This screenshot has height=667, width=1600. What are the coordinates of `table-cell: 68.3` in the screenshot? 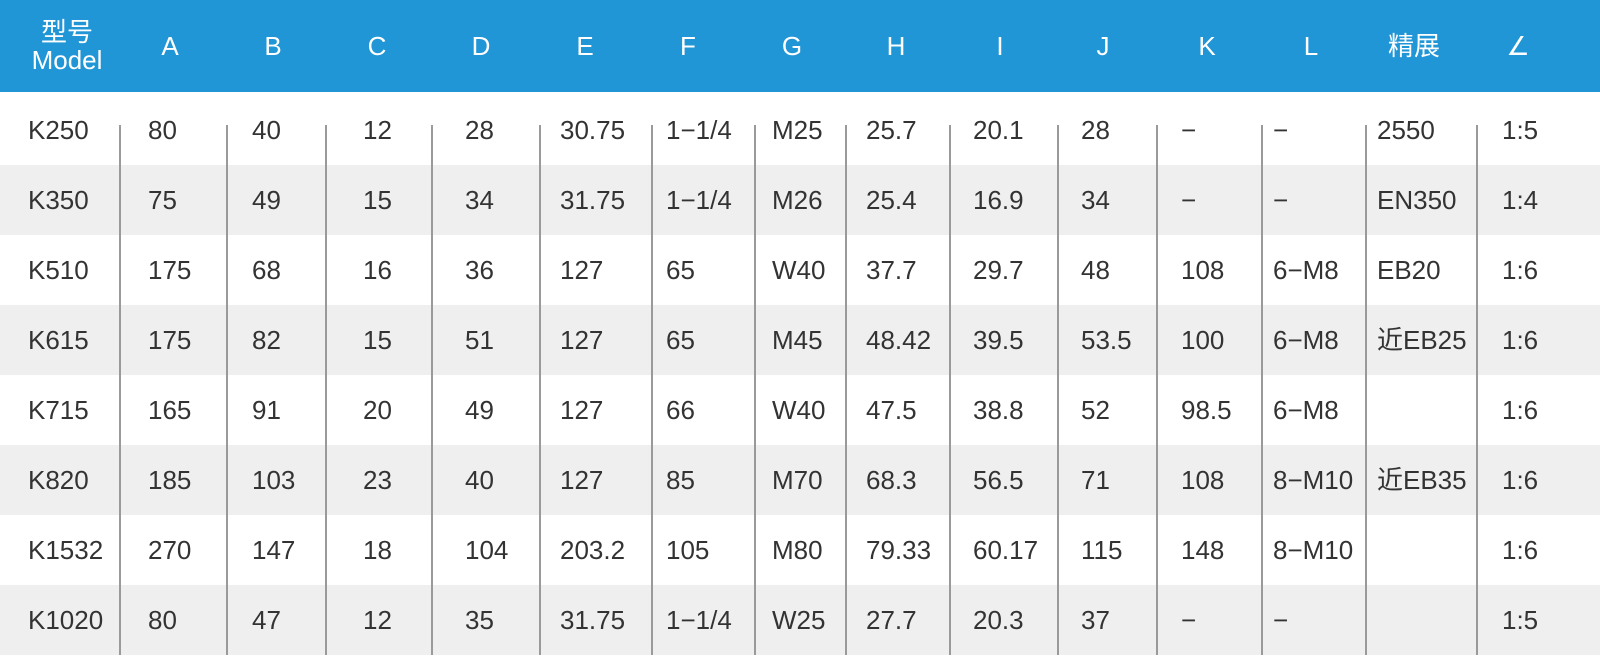 It's located at (891, 480).